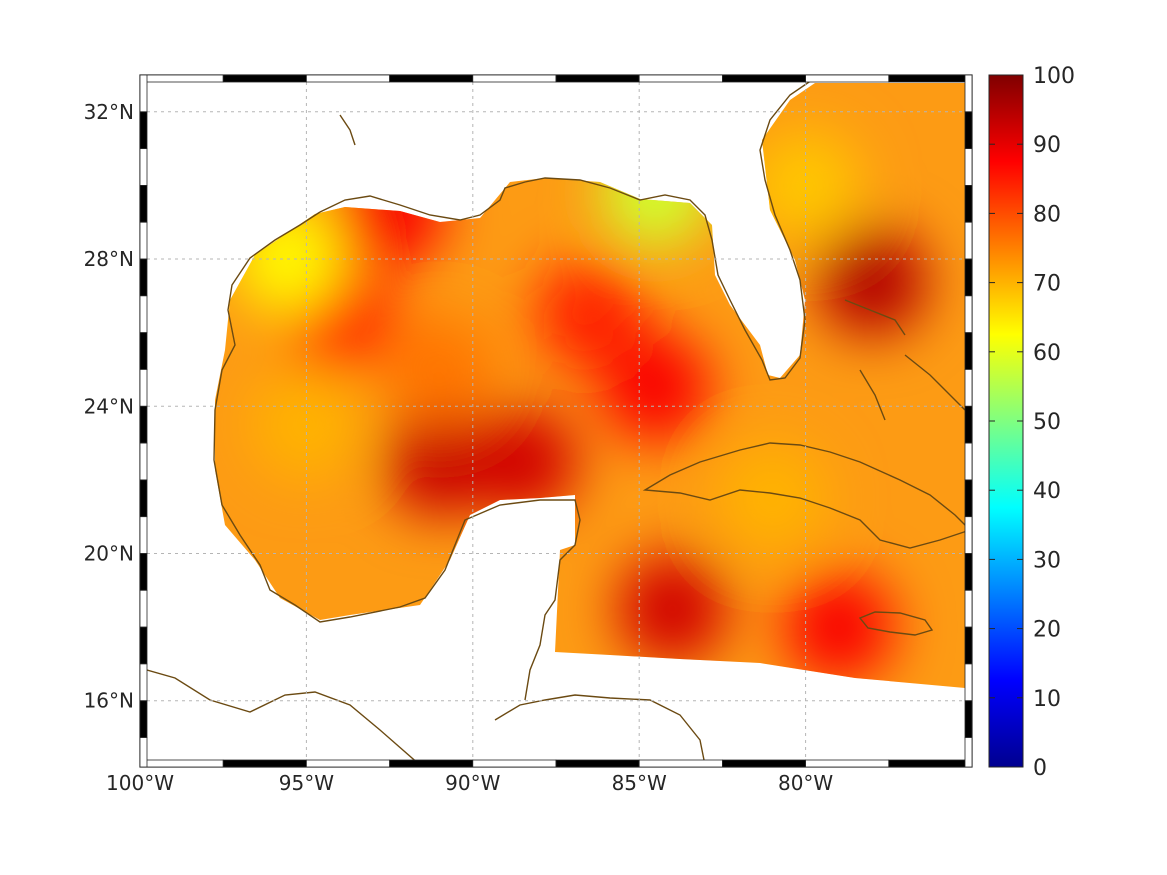  I want to click on y-tick-label-1: 20°N, so click(109, 554).